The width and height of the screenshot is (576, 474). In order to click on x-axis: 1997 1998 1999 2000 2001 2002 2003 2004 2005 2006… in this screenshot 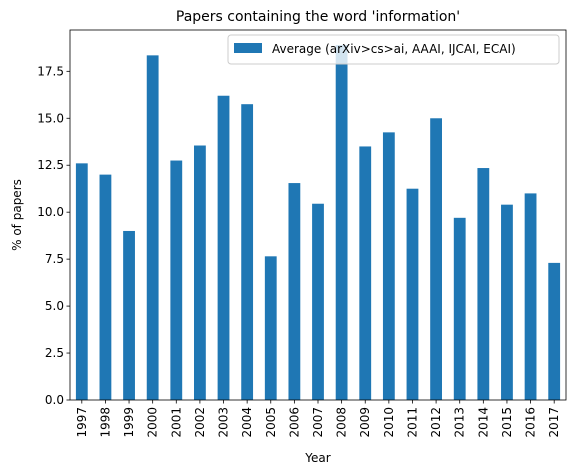, I will do `click(318, 419)`.